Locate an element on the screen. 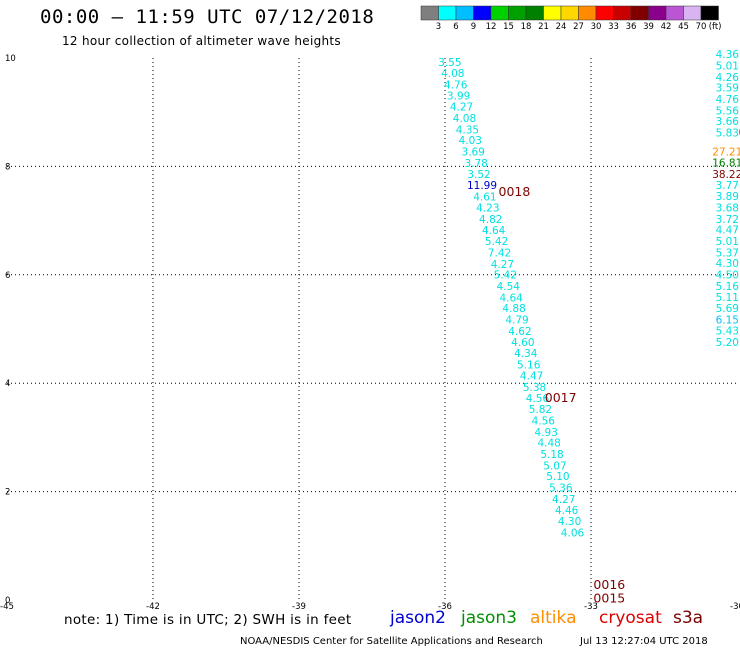  legend-tick-label: 24 is located at coordinates (561, 27).